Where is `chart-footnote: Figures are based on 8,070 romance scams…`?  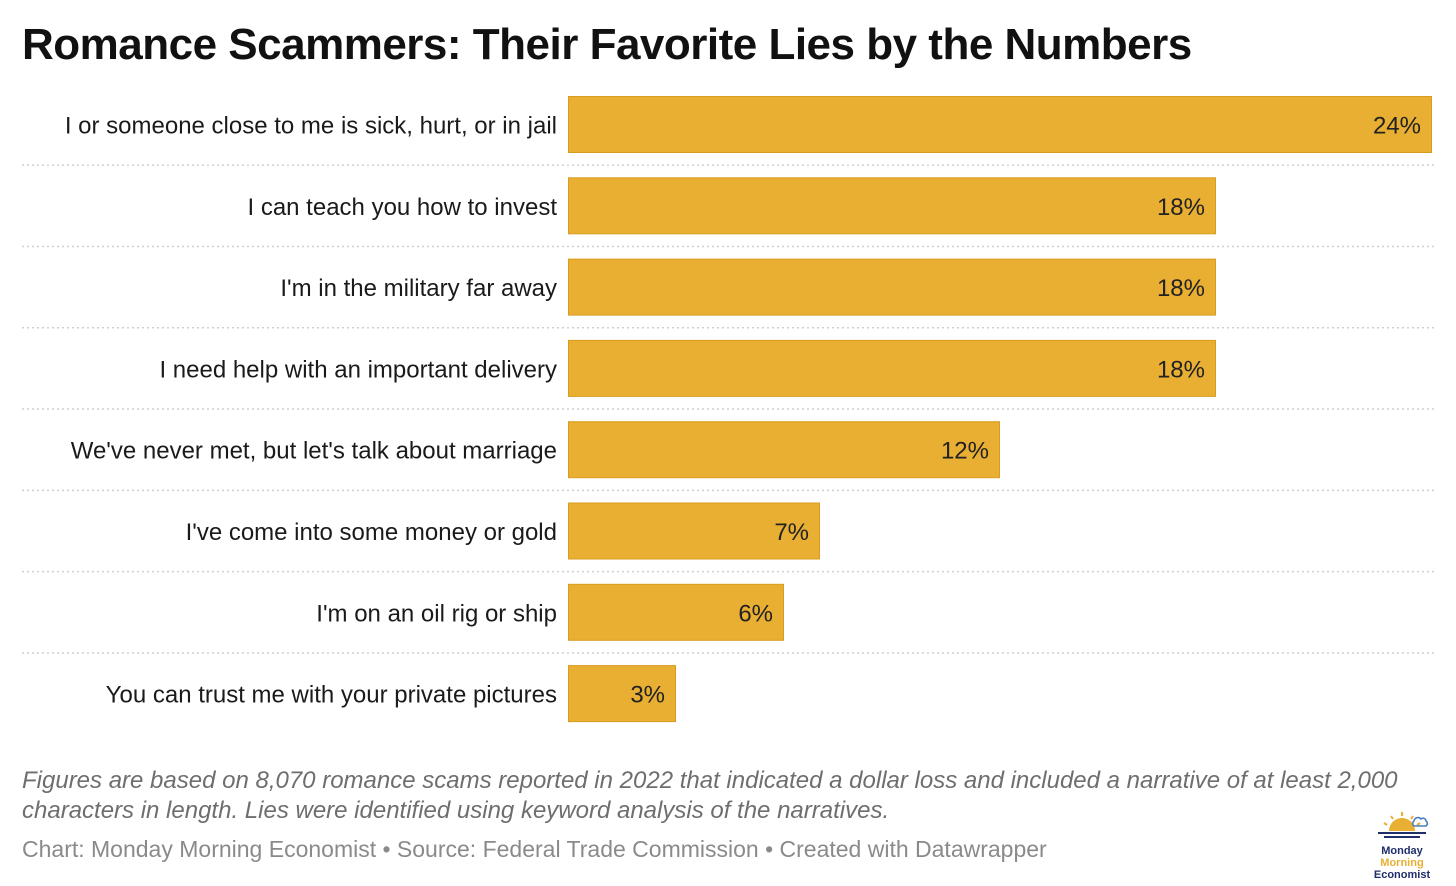 chart-footnote: Figures are based on 8,070 romance scams… is located at coordinates (710, 795).